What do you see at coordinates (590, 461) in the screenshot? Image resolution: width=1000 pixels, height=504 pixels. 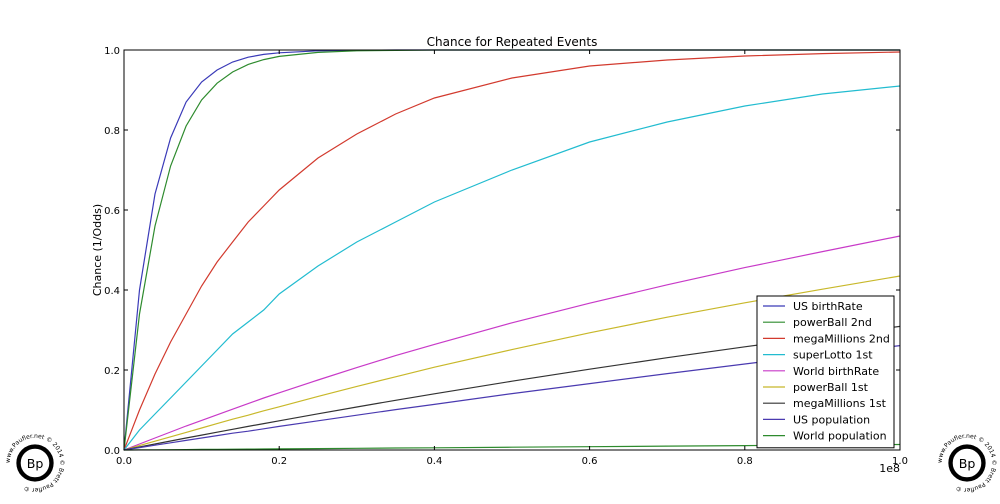 I see `x-tick-label: 0.6` at bounding box center [590, 461].